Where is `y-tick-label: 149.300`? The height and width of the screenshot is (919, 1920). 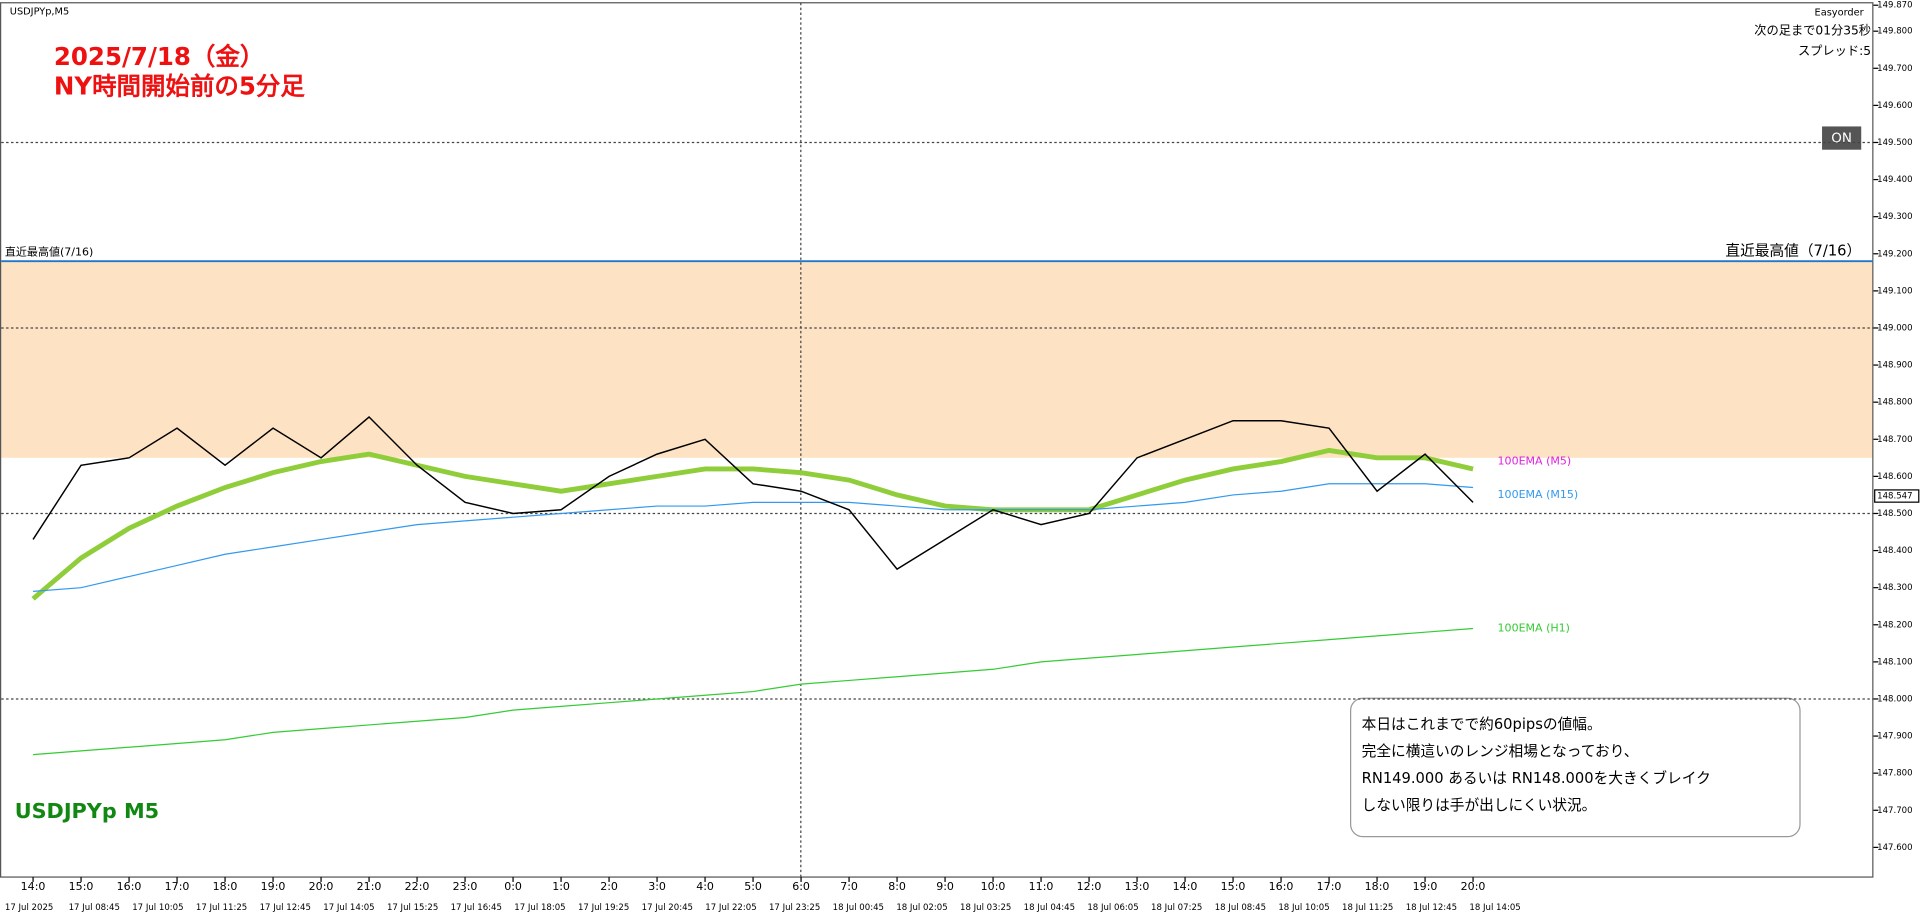
y-tick-label: 149.300 is located at coordinates (1894, 217).